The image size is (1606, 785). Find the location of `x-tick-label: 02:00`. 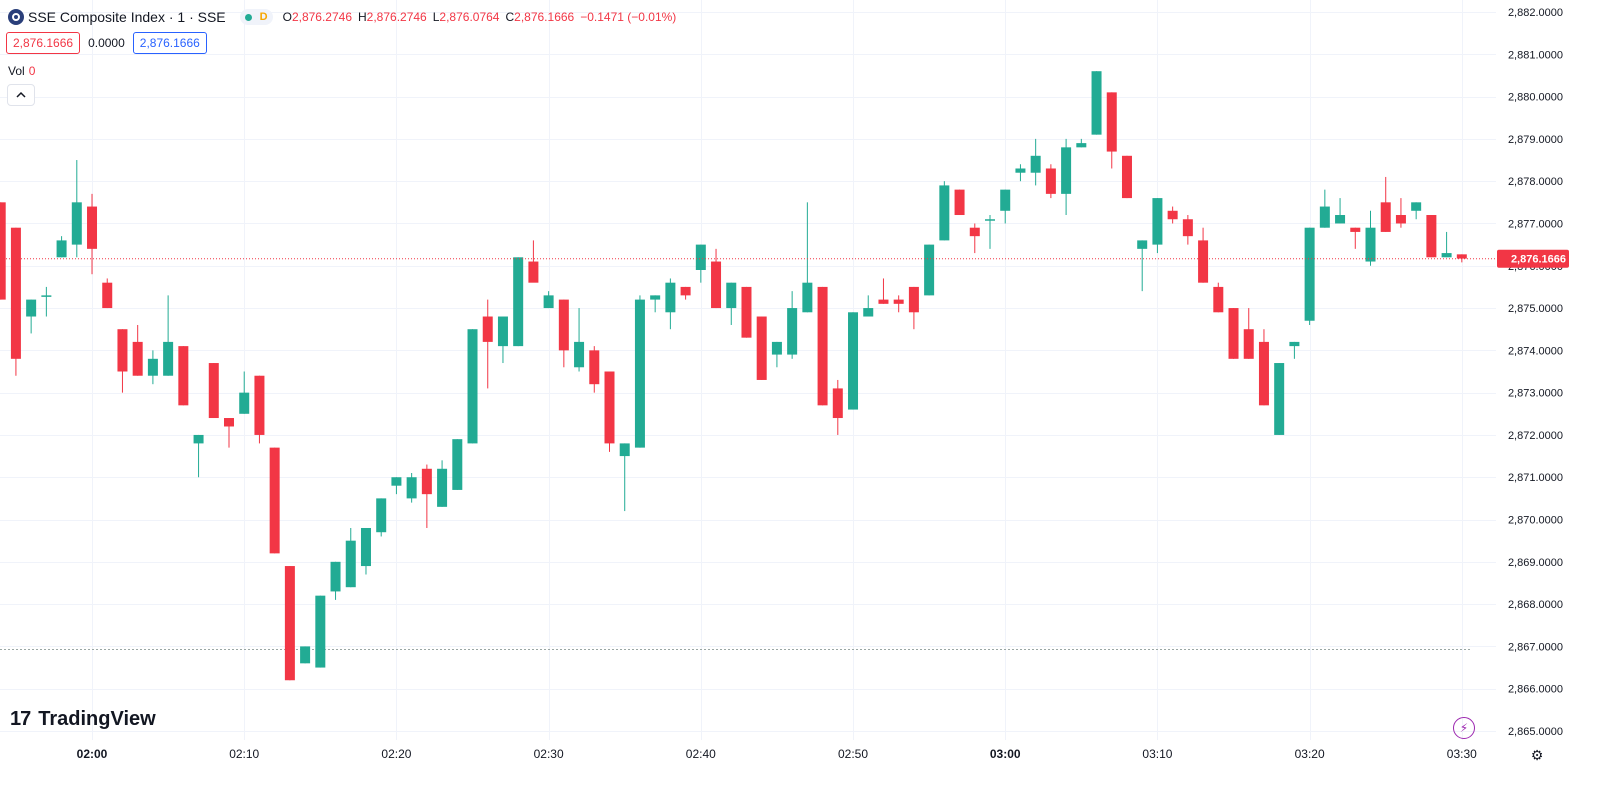

x-tick-label: 02:00 is located at coordinates (92, 754).